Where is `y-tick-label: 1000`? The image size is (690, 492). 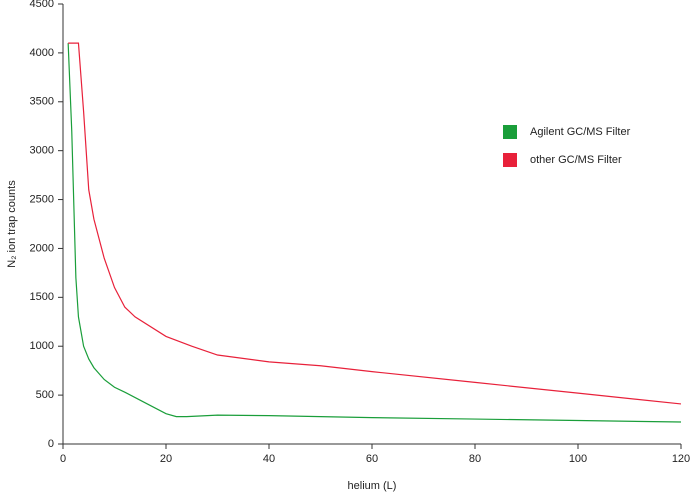
y-tick-label: 1000 is located at coordinates (42, 346).